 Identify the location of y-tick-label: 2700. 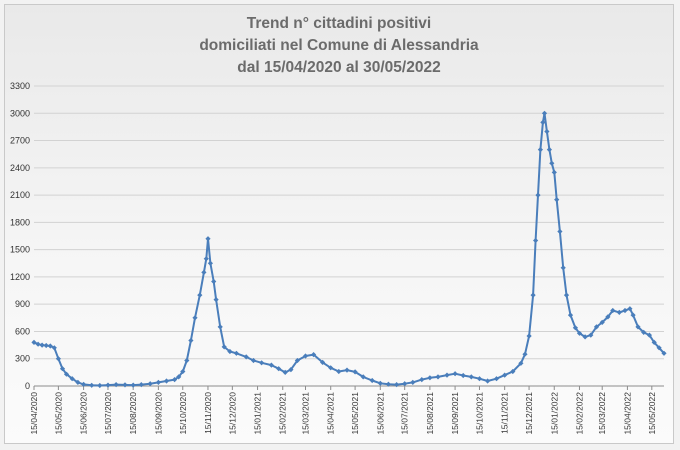
(20, 141).